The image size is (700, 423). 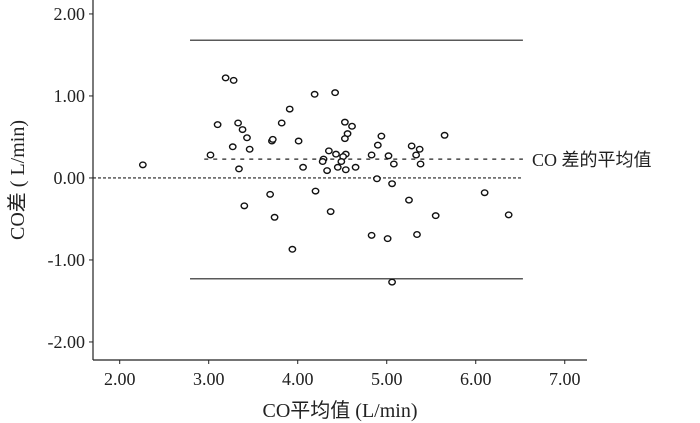 What do you see at coordinates (209, 379) in the screenshot?
I see `x-tick-label: 3.00` at bounding box center [209, 379].